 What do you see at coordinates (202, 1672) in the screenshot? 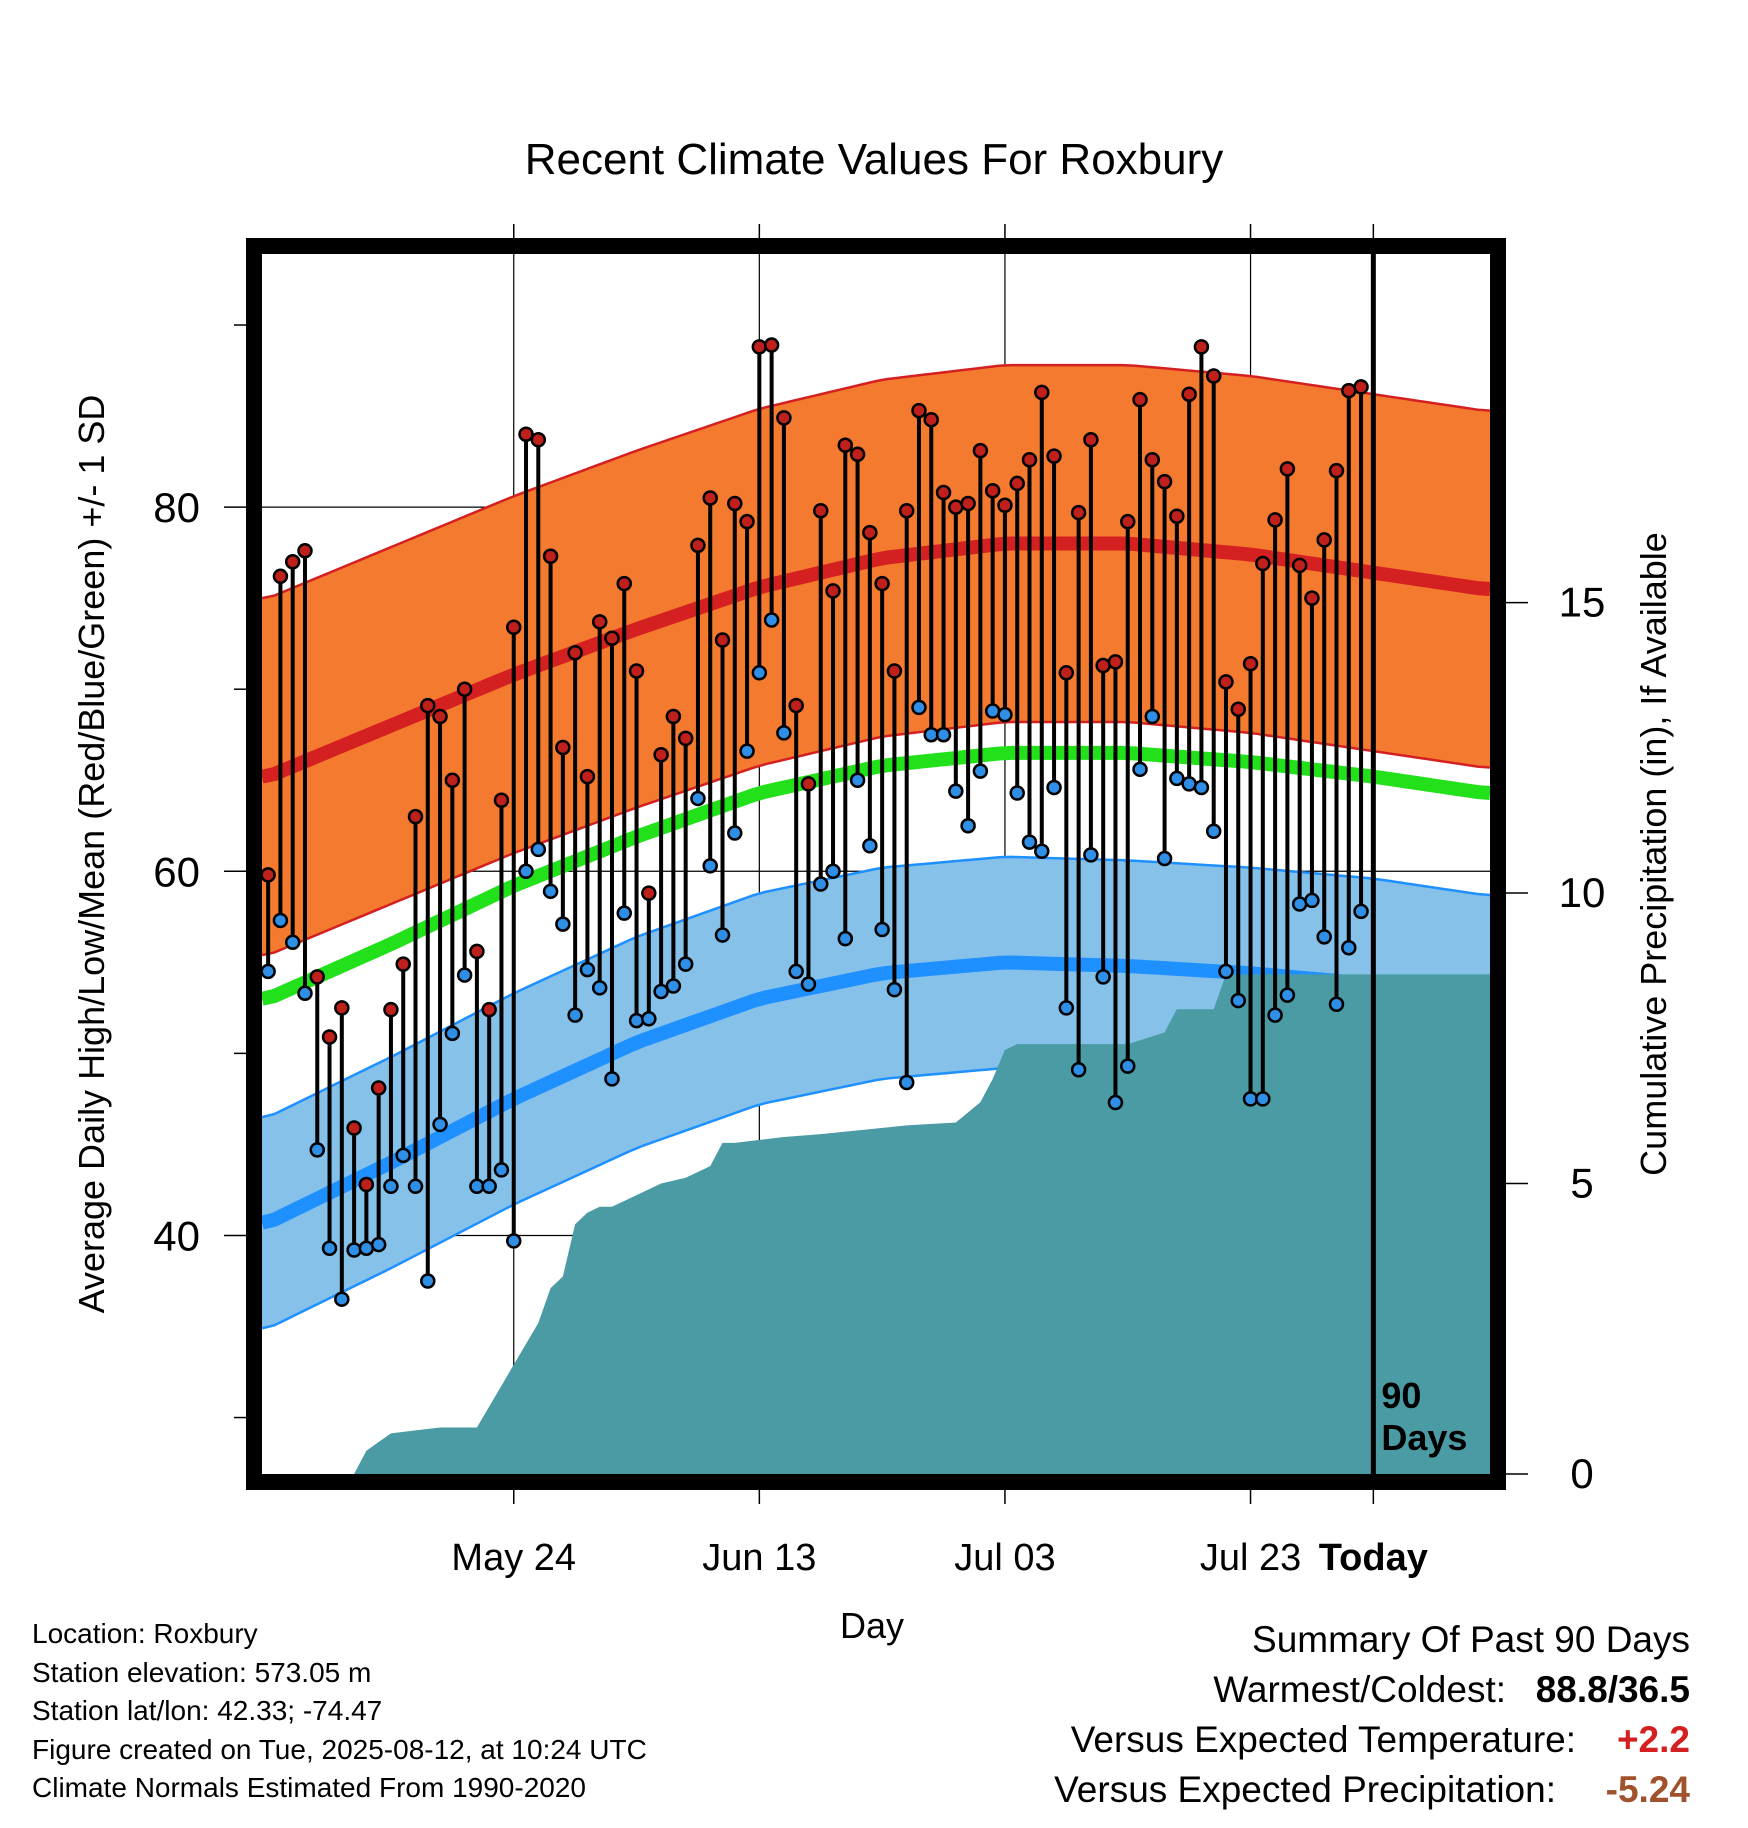
I see `elevation-text: Station elevation: 573.05 m` at bounding box center [202, 1672].